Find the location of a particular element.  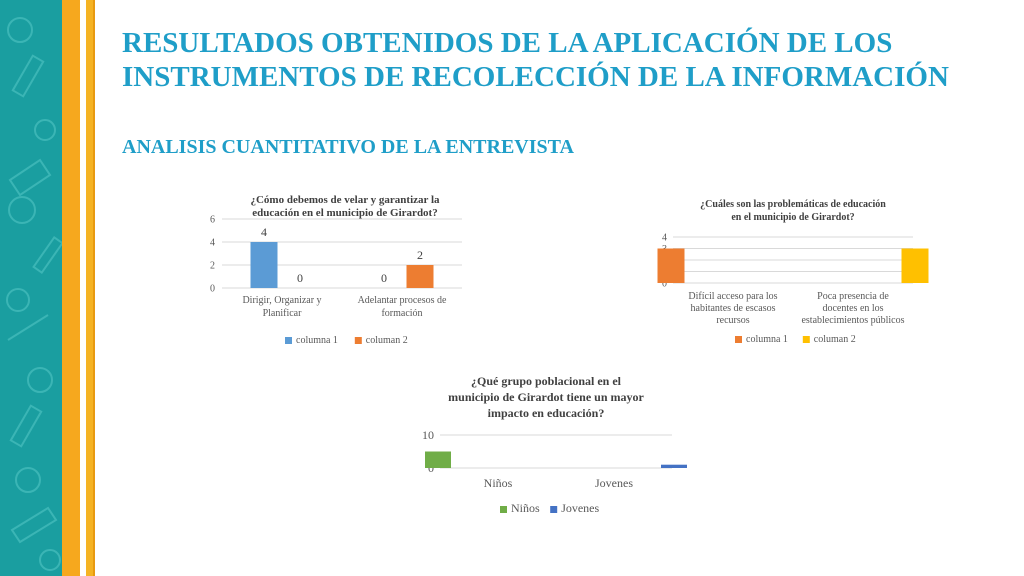

category-label: Planificar is located at coordinates (283, 313).